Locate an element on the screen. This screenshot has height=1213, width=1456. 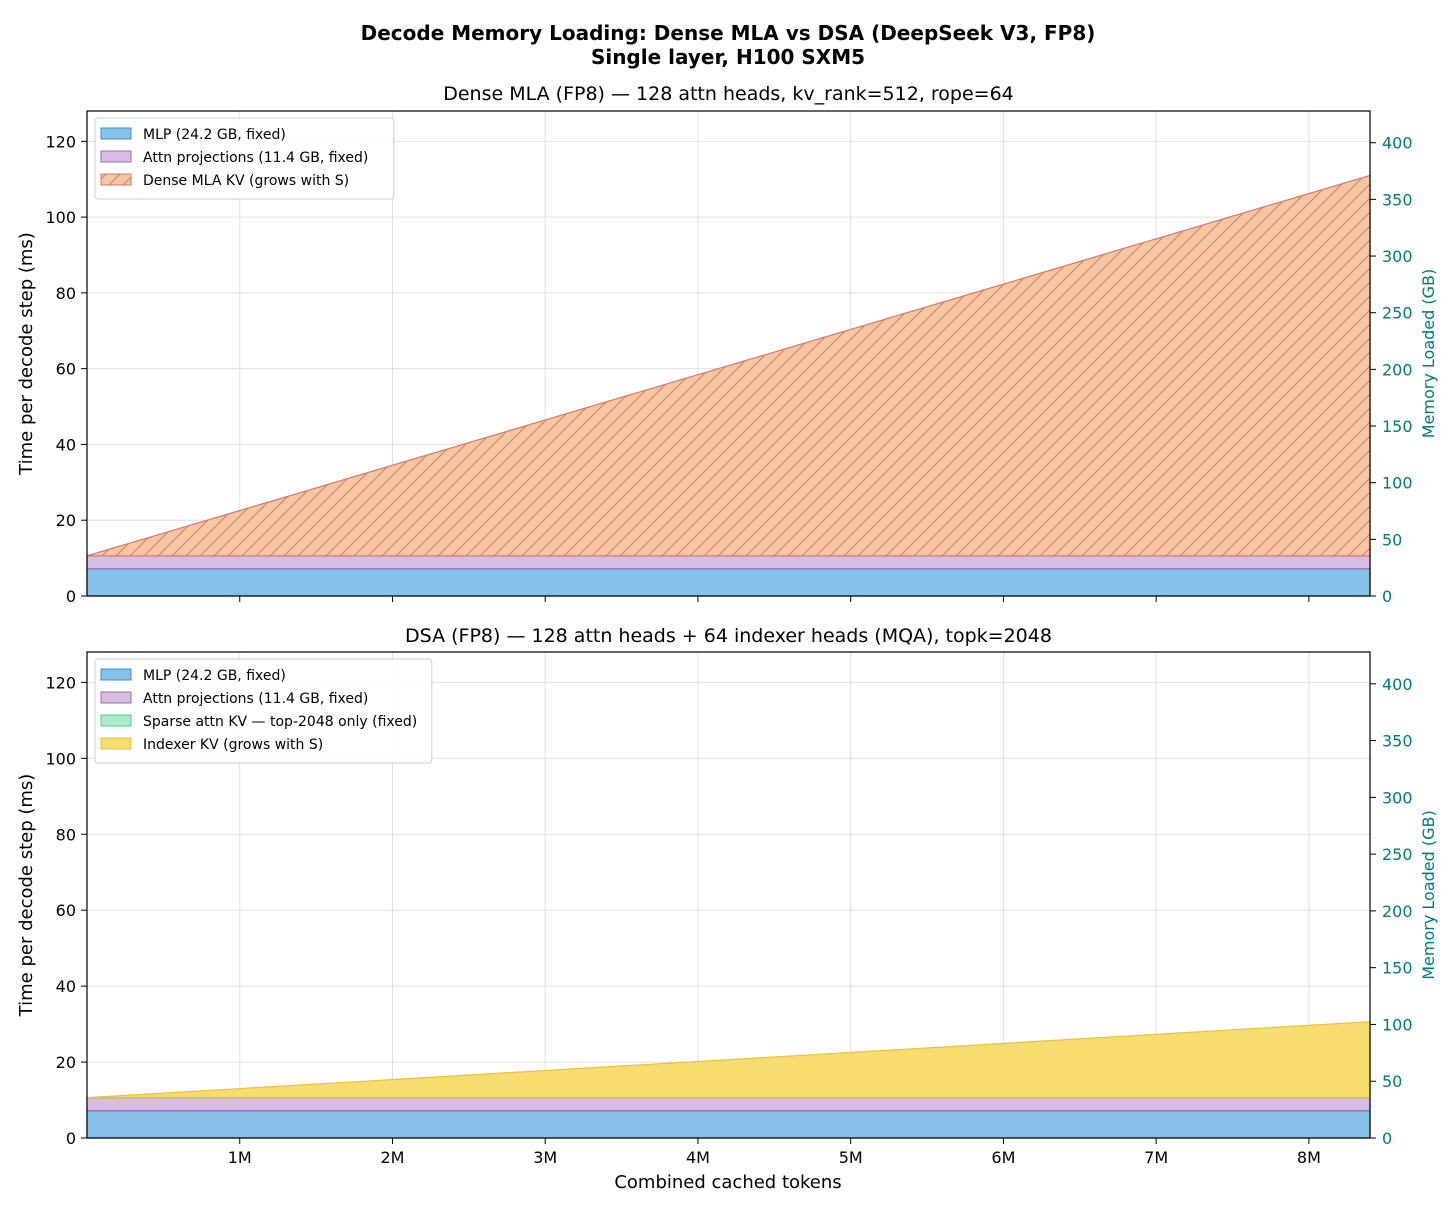
x-tick-label: 1M is located at coordinates (240, 1157).